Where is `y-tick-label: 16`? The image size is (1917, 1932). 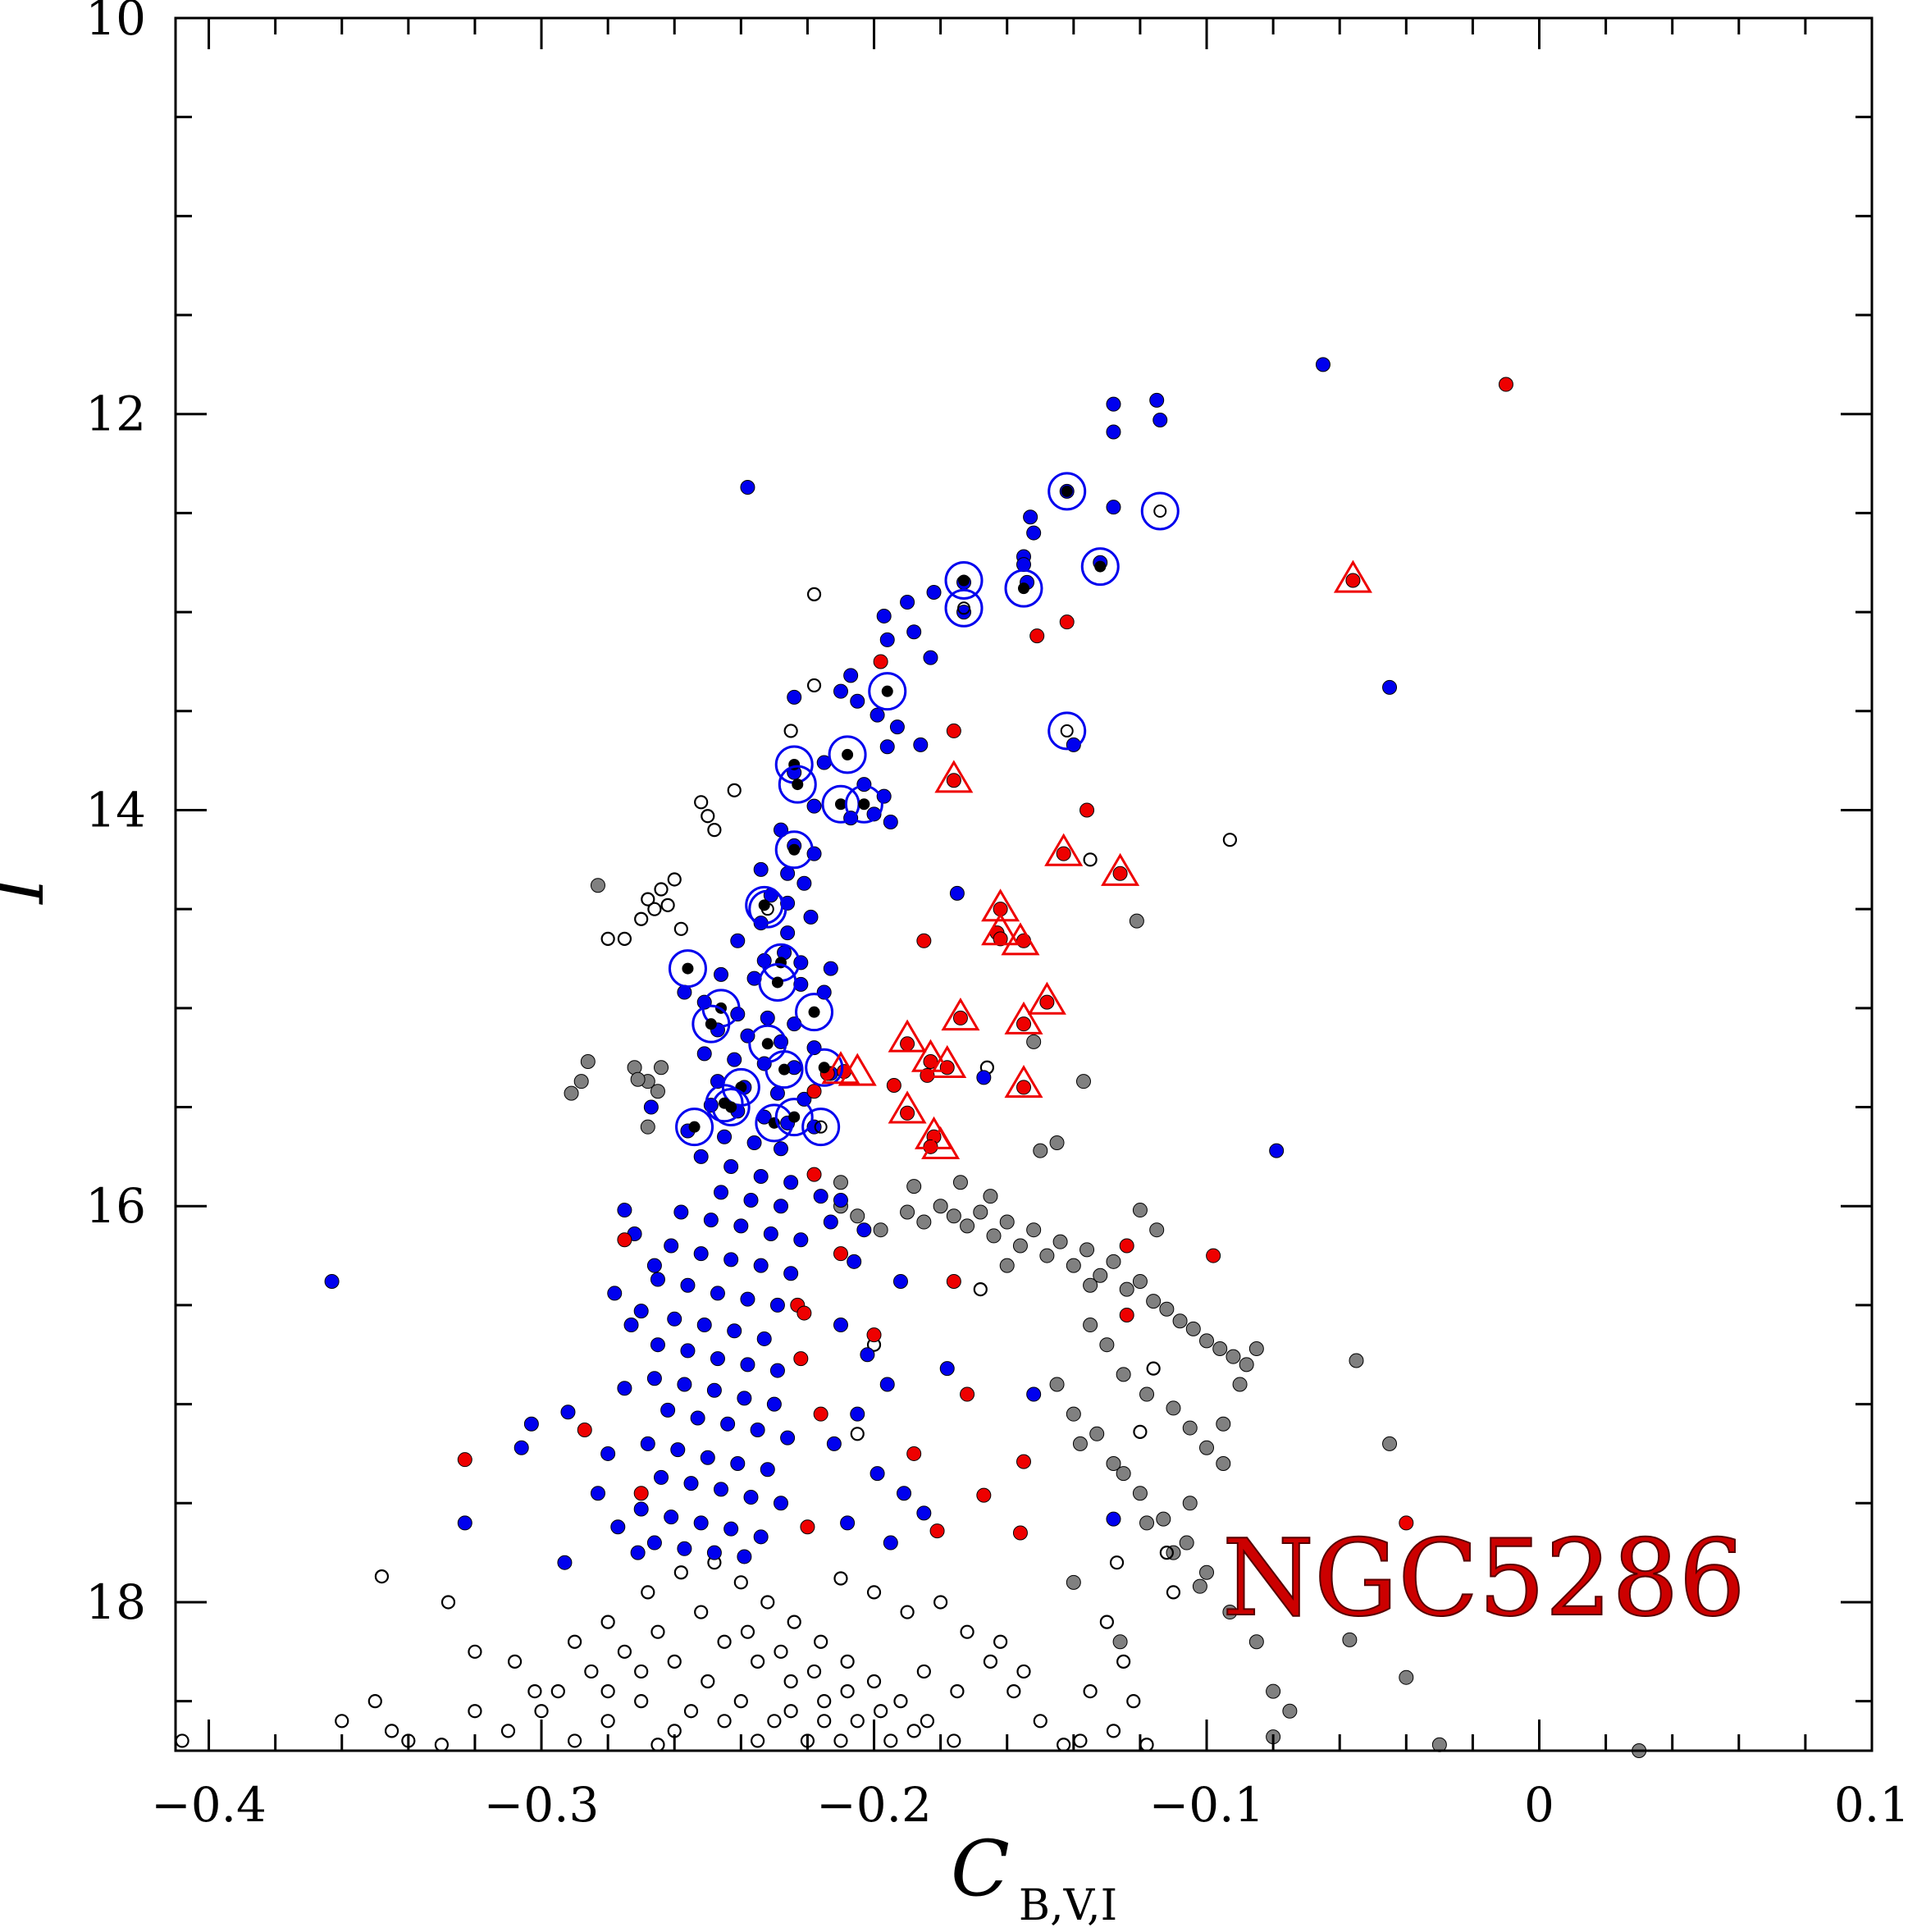 y-tick-label: 16 is located at coordinates (115, 1206).